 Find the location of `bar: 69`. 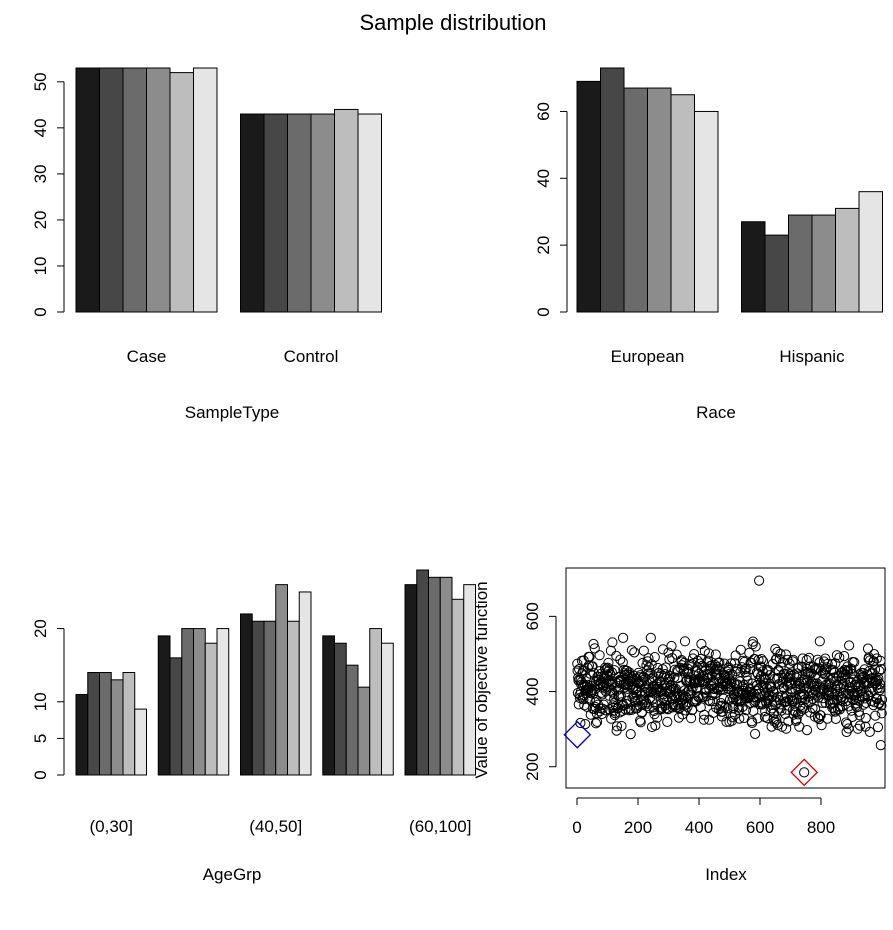

bar: 69 is located at coordinates (588, 196).